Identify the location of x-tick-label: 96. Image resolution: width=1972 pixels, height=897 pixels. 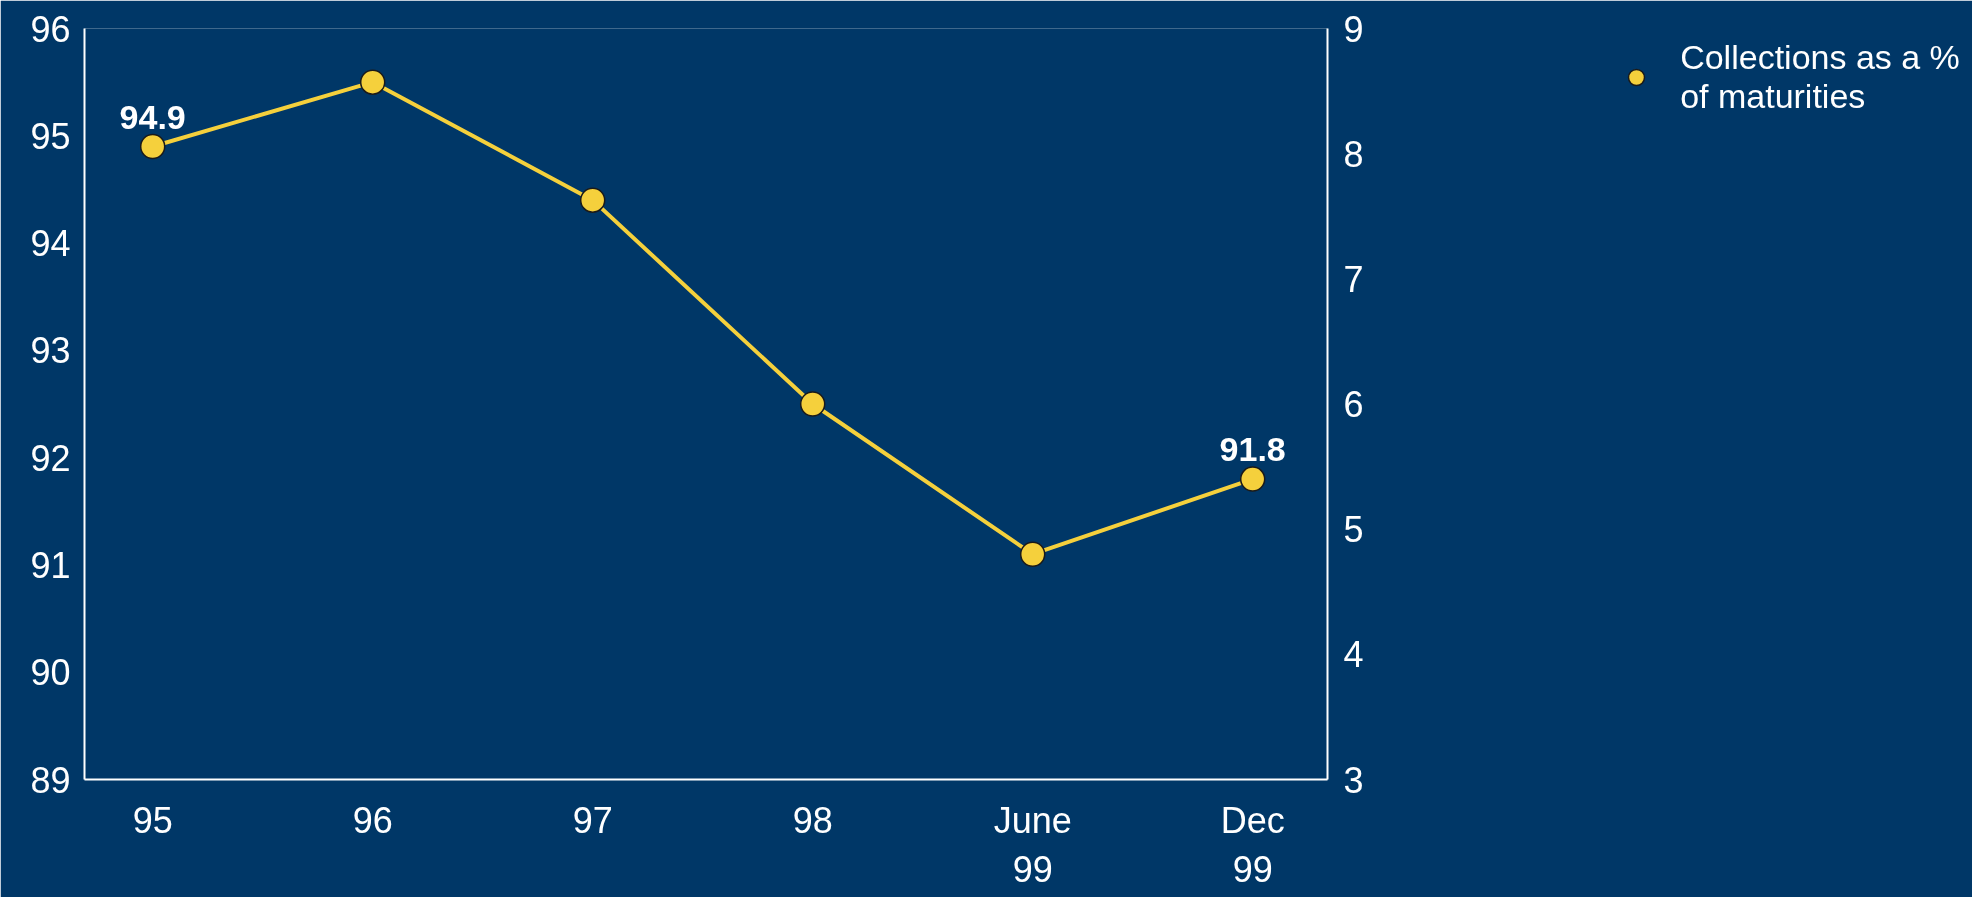
(372, 820).